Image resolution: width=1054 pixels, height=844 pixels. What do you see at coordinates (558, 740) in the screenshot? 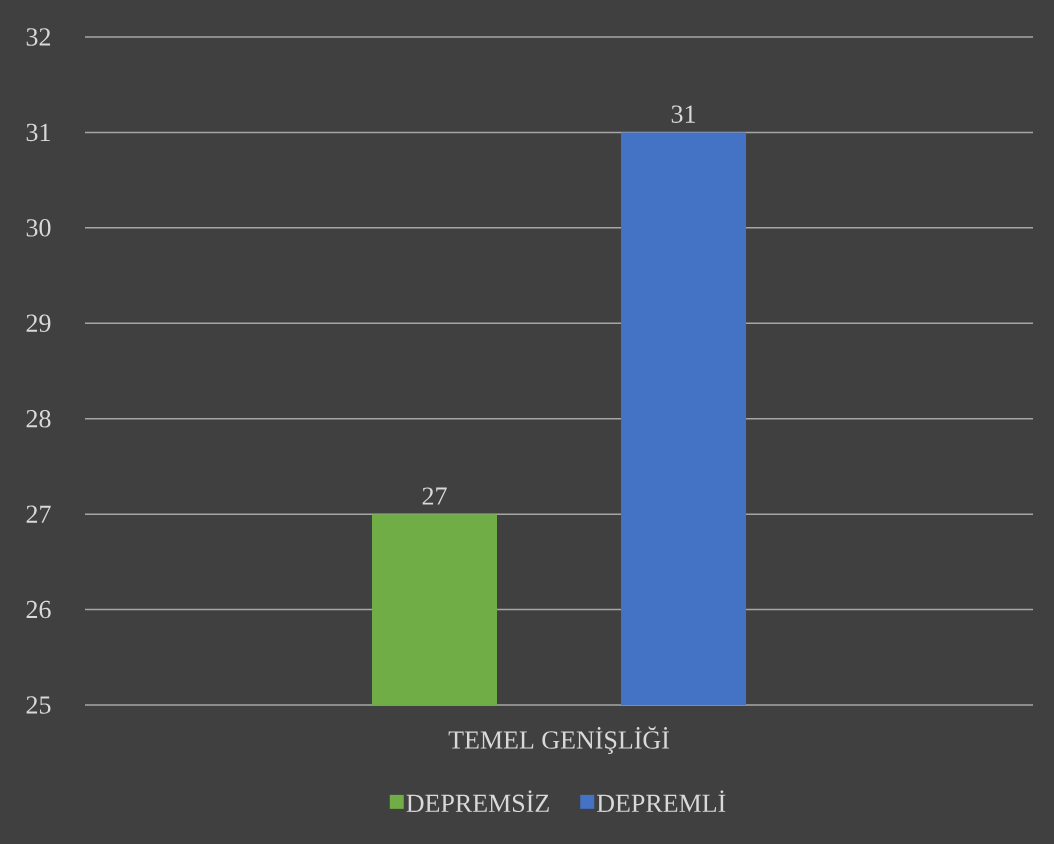
I see `x-tick-label: TEMEL GENİŞLİĞİ` at bounding box center [558, 740].